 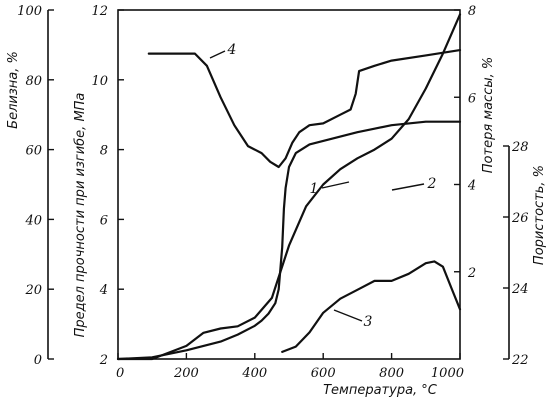 What do you see at coordinates (103, 290) in the screenshot?
I see `strength-tick-label: 4` at bounding box center [103, 290].